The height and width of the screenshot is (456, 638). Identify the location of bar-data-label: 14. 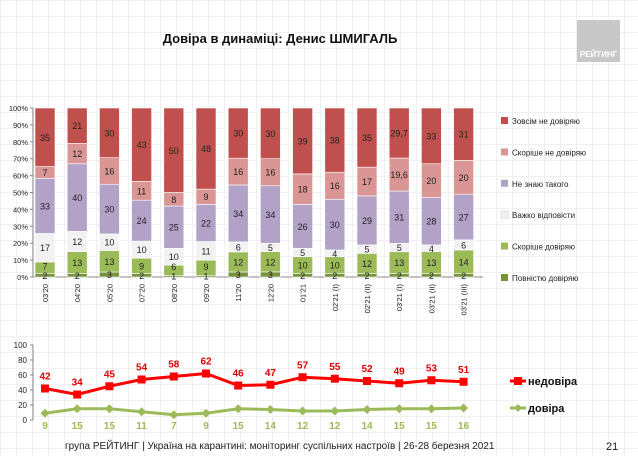
(464, 262).